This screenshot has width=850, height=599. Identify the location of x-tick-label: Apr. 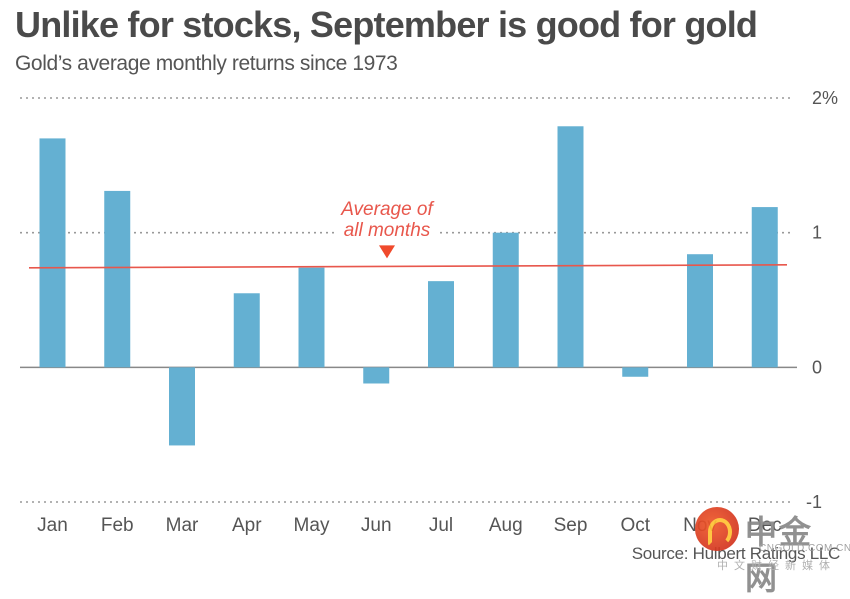
(247, 525).